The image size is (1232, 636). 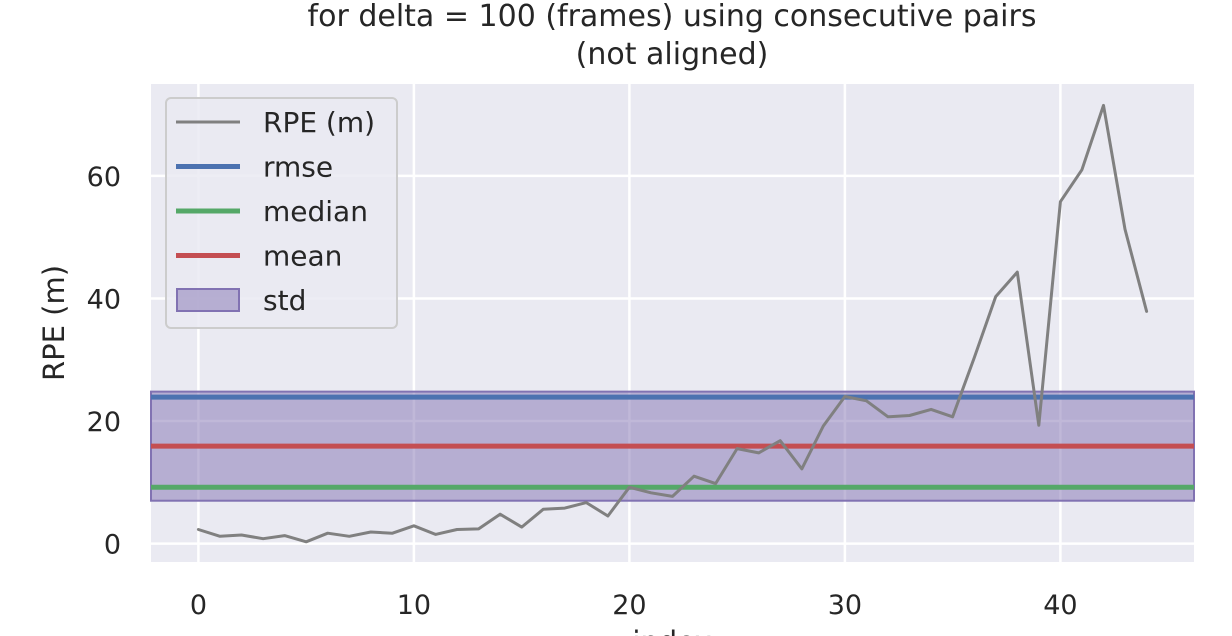 I want to click on x-tick-label-3: 30, so click(x=845, y=605).